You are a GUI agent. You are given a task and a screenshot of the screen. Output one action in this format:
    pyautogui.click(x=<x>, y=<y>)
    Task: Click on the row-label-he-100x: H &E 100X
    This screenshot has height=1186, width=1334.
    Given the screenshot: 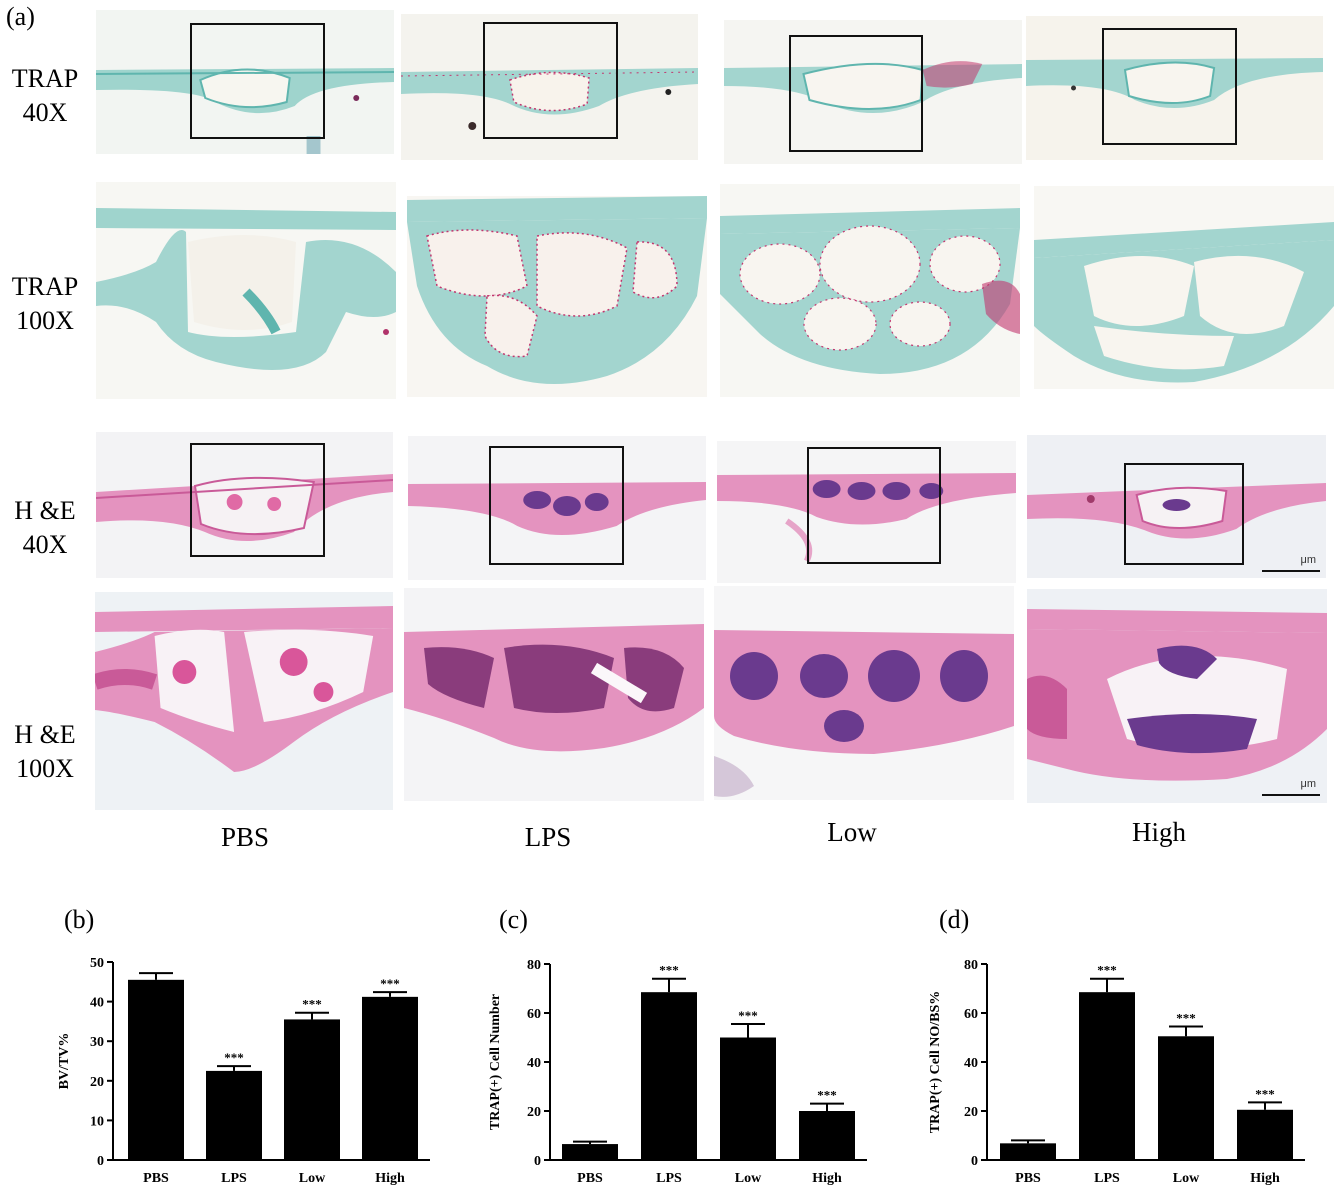 What is the action you would take?
    pyautogui.click(x=45, y=752)
    